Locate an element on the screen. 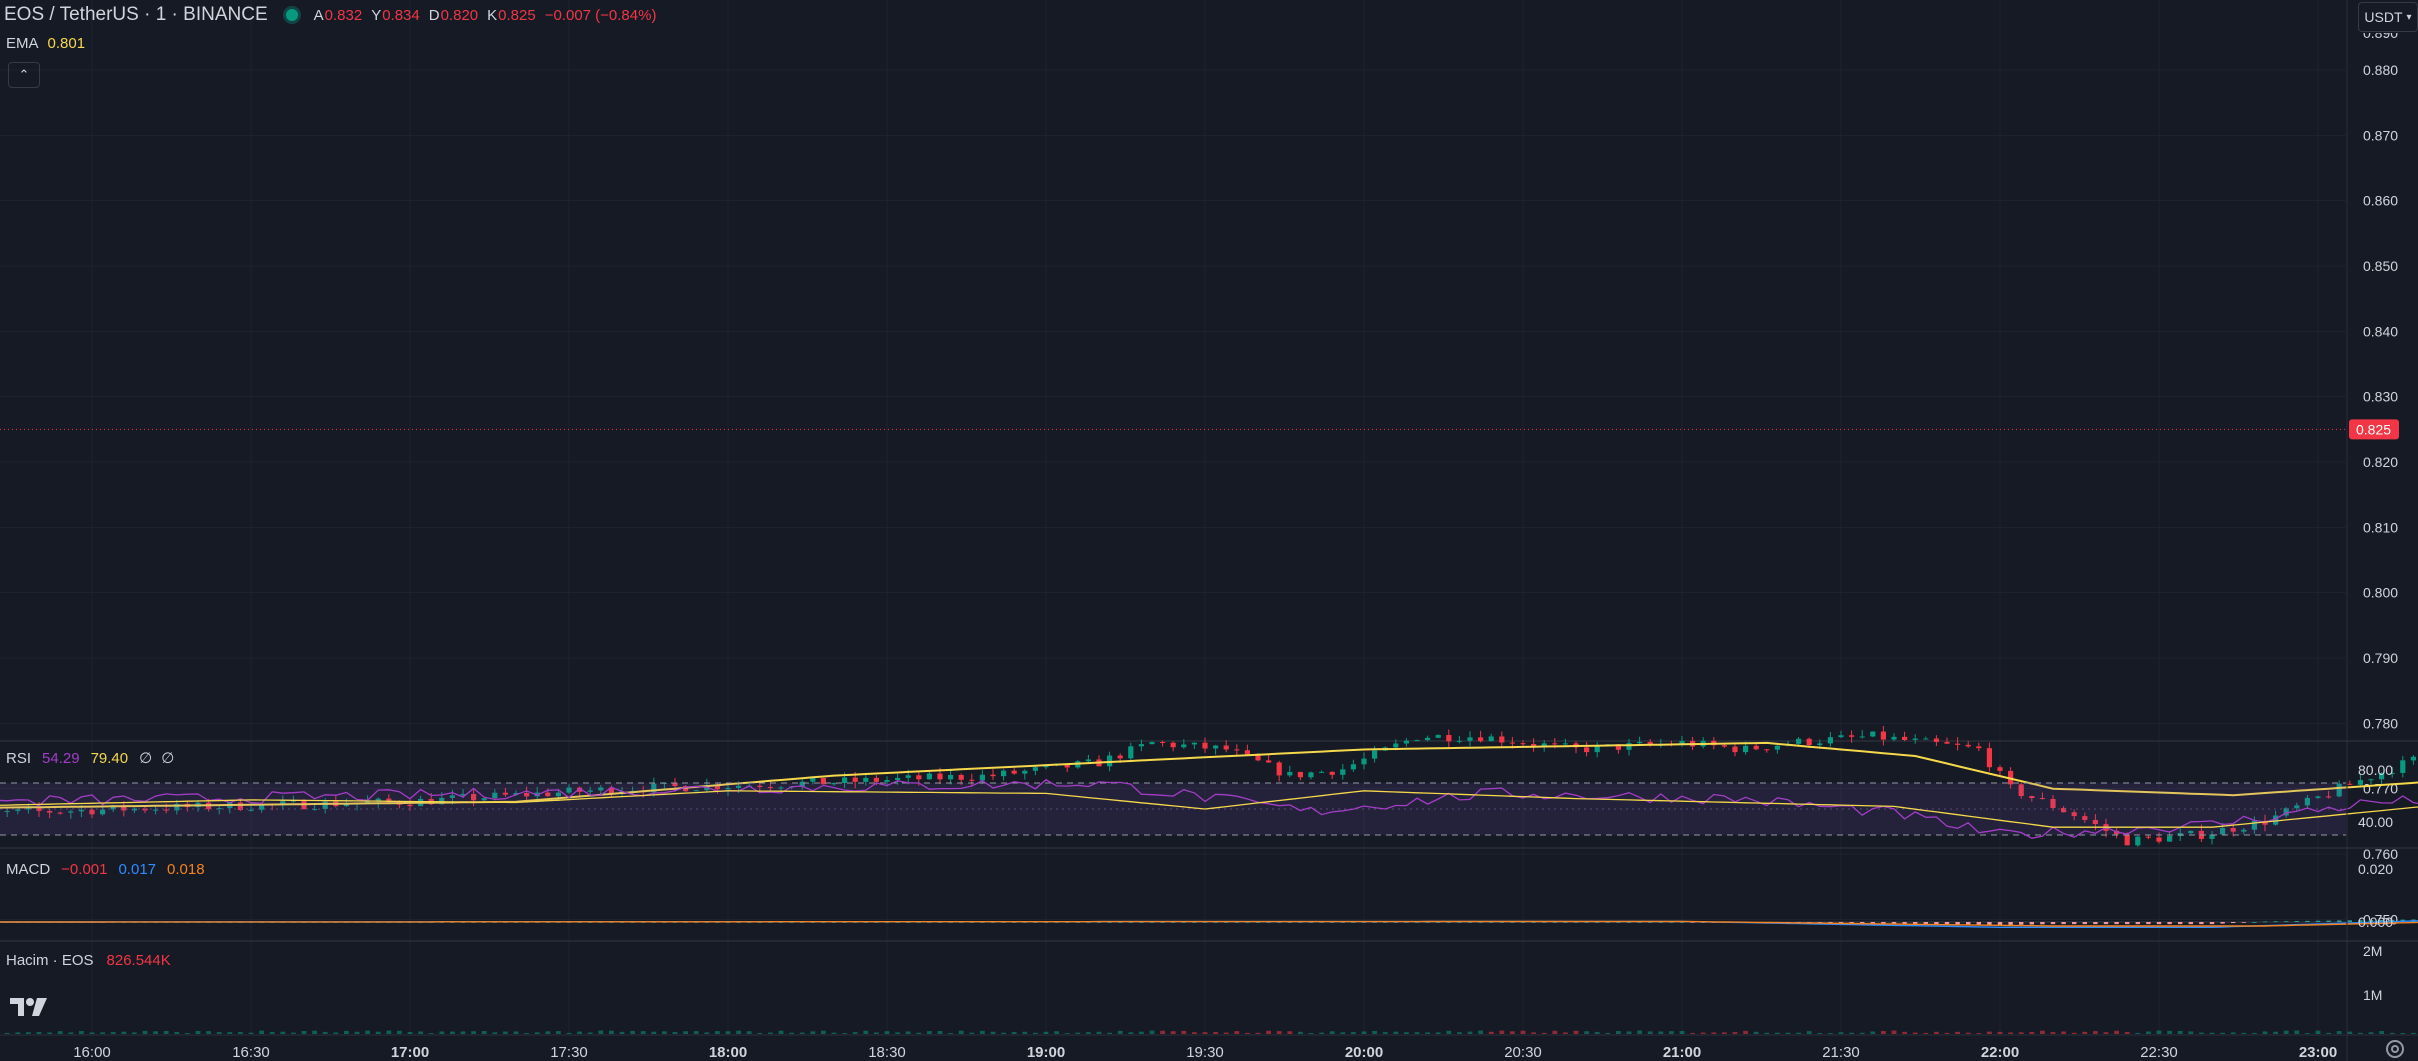 The height and width of the screenshot is (1061, 2418). price-tick-label: 0.760 is located at coordinates (2380, 854).